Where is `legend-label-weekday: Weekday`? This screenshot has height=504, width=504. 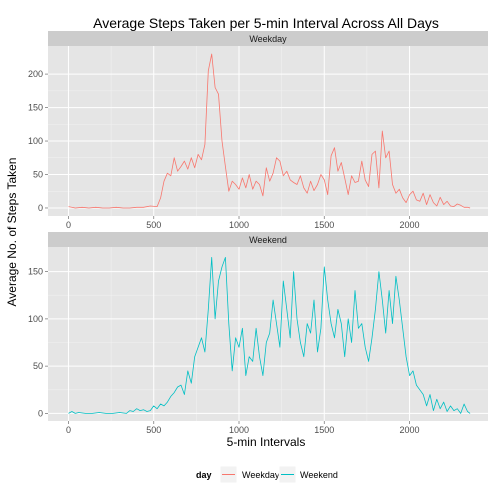 legend-label-weekday: Weekday is located at coordinates (261, 475).